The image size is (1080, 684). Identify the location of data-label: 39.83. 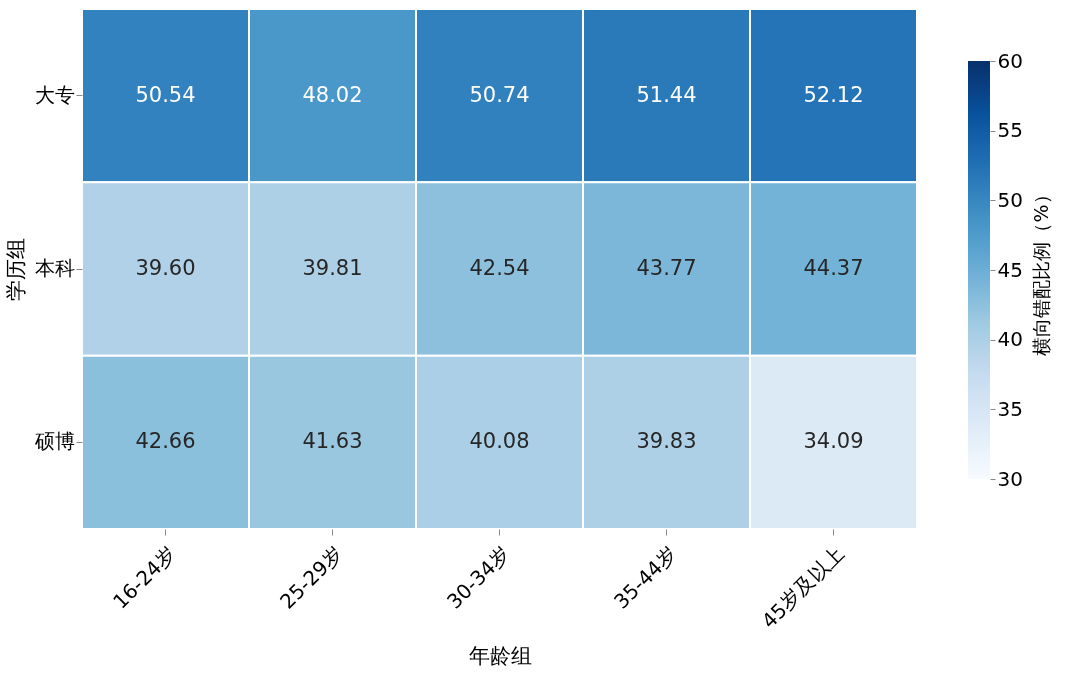
(666, 441).